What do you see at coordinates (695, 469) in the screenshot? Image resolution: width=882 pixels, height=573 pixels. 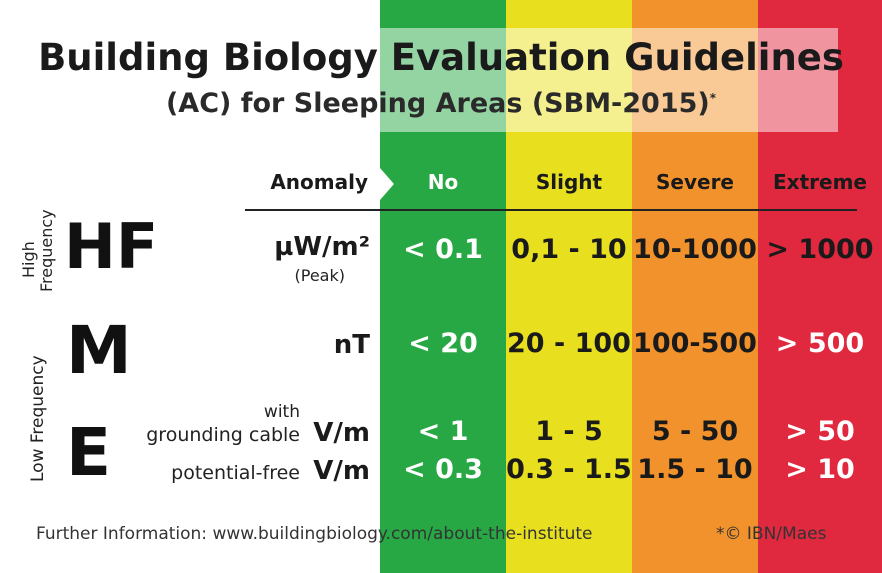 I see `e-free-severe-value: 1.5 - 10` at bounding box center [695, 469].